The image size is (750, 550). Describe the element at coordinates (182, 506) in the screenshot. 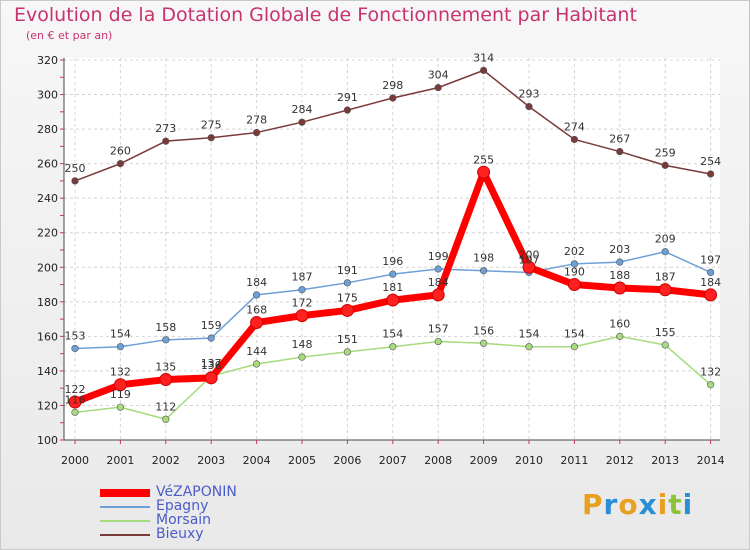

I see `legend-label: Epagny` at that location.